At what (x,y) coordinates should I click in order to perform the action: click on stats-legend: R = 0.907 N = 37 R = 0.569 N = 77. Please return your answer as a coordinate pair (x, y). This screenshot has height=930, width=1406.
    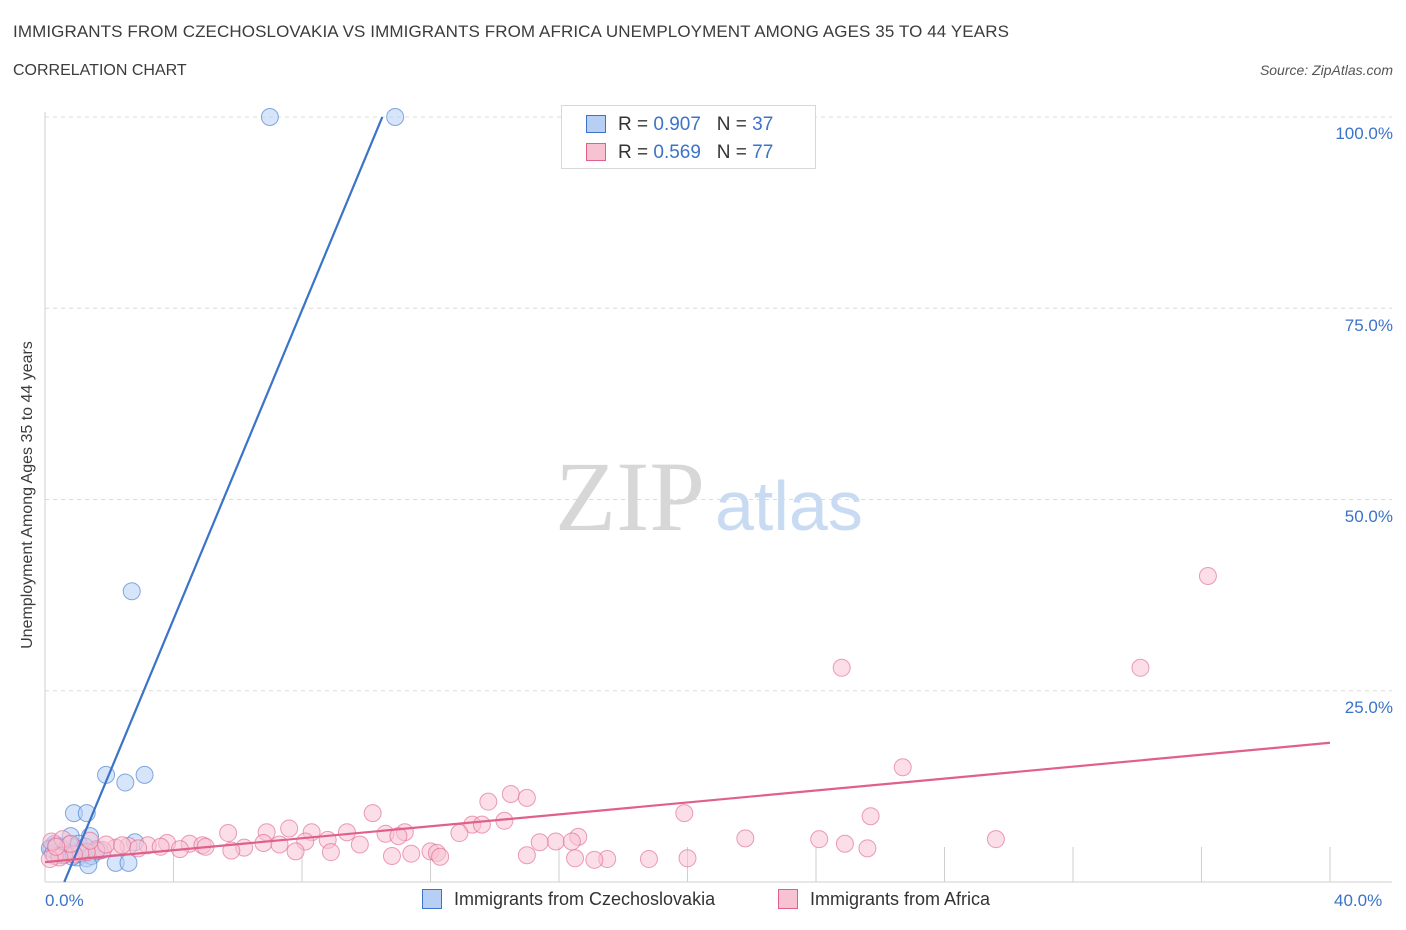
    Looking at the image, I should click on (688, 137).